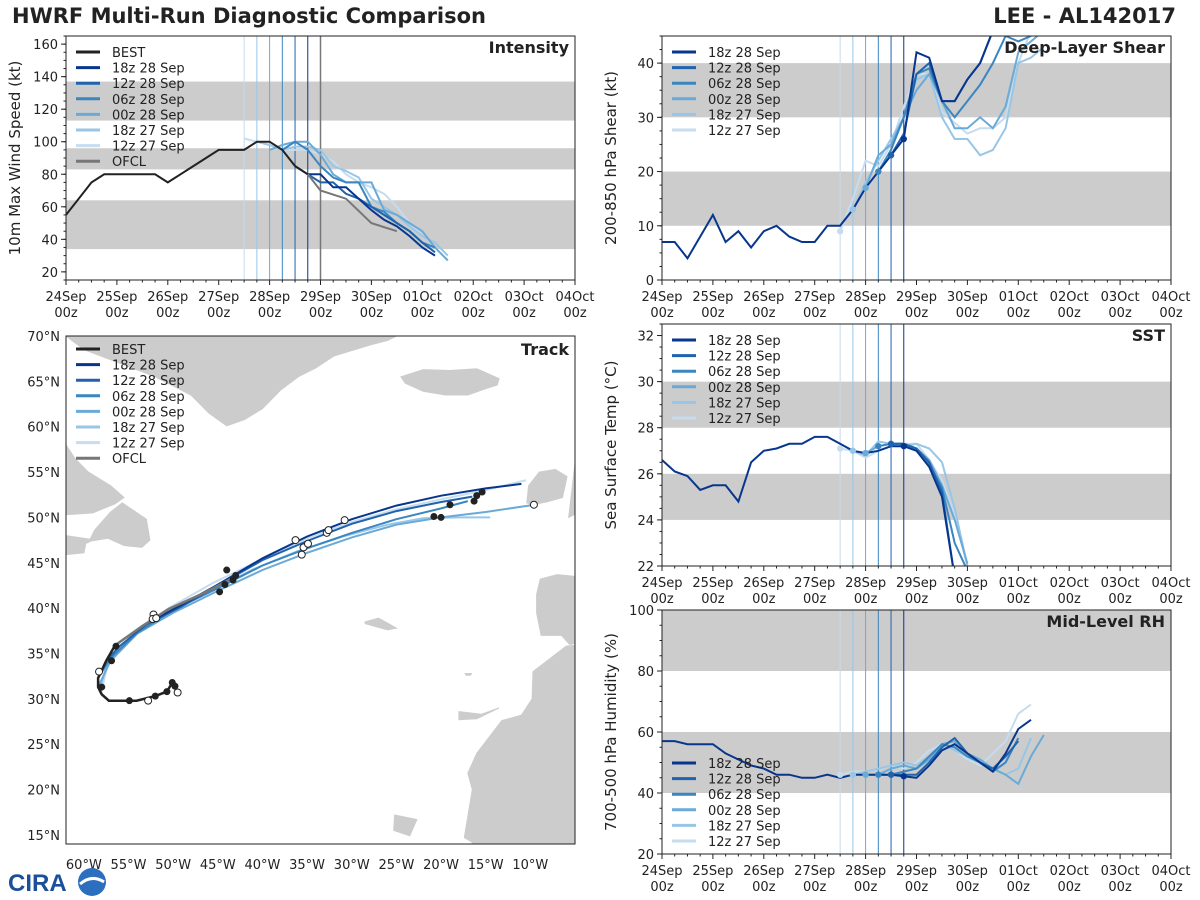 The width and height of the screenshot is (1200, 900). What do you see at coordinates (645, 227) in the screenshot?
I see `y-tick-label: 10` at bounding box center [645, 227].